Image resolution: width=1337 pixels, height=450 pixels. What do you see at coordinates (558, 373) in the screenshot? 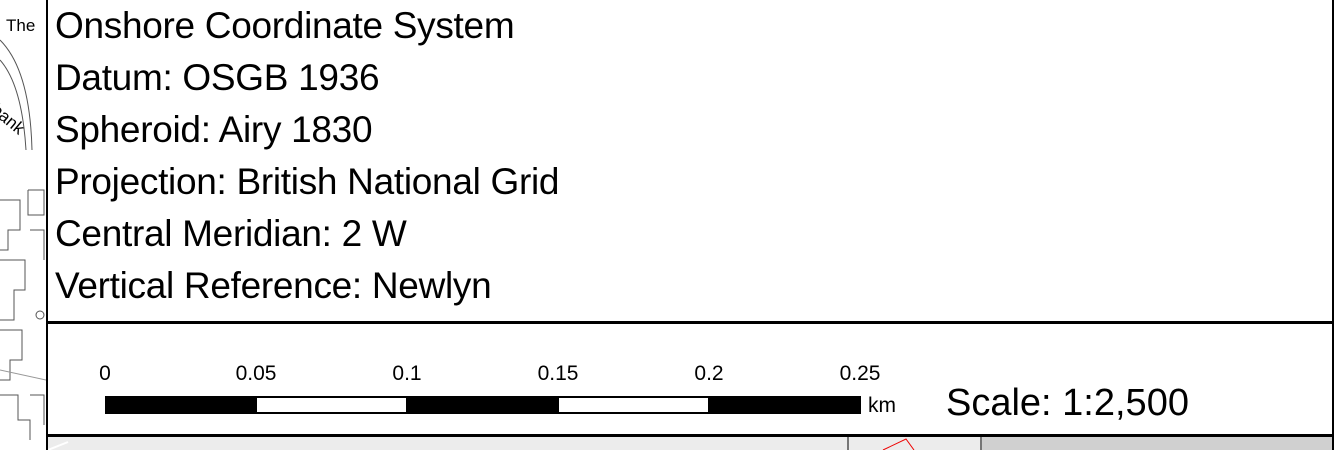
I see `scale-tick-label: 0.15` at bounding box center [558, 373].